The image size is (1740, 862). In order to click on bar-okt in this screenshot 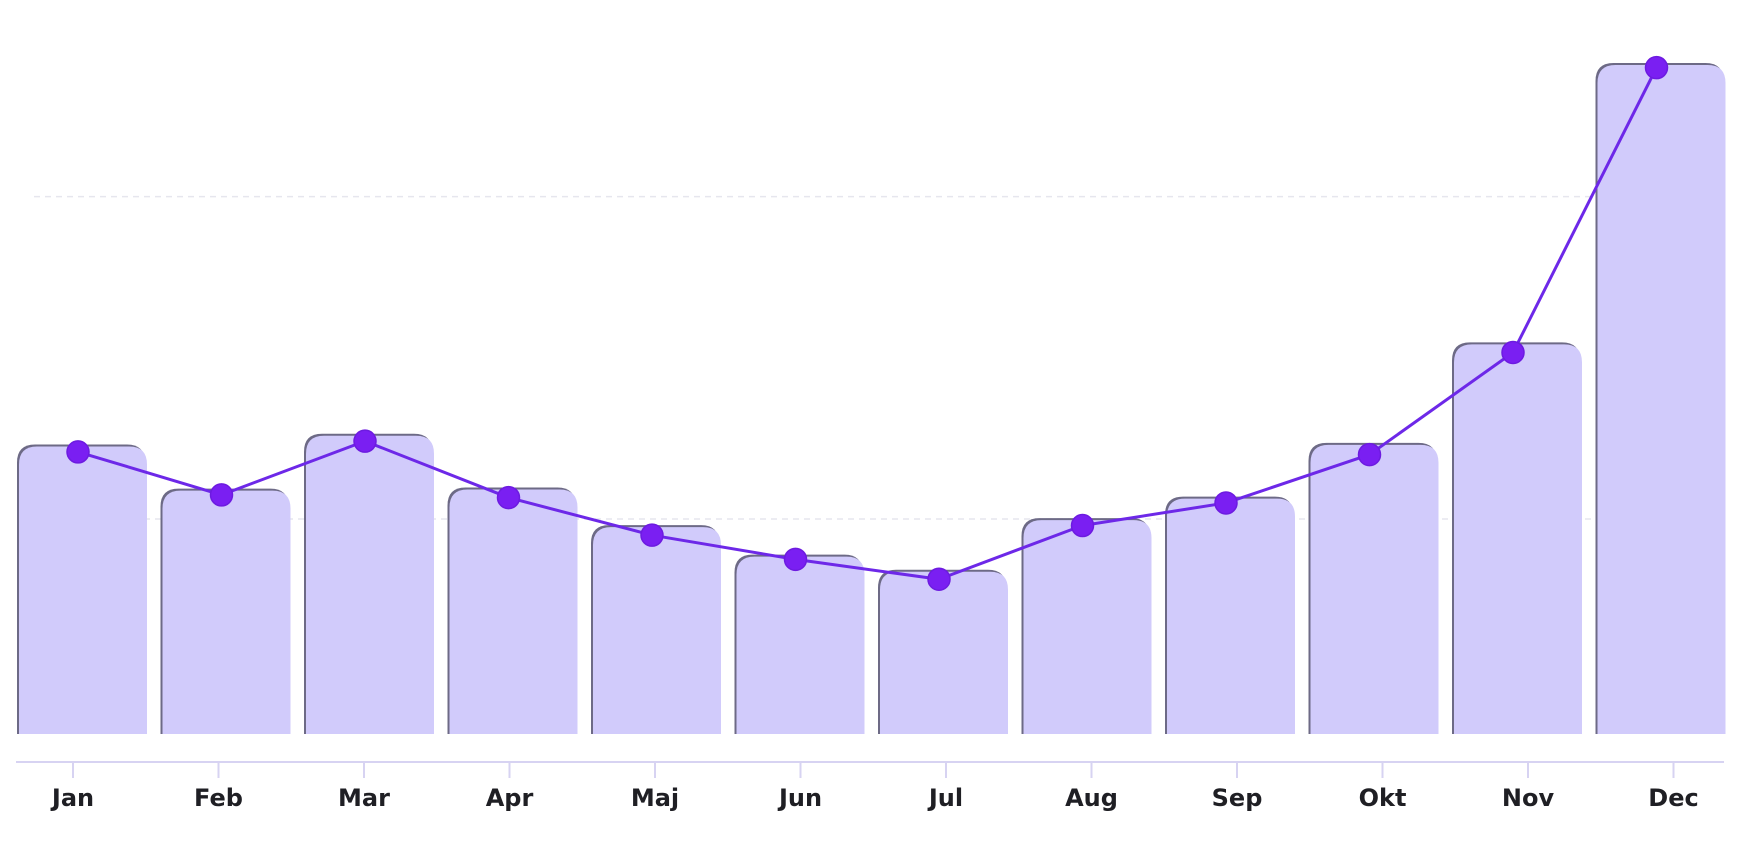, I will do `click(1374, 589)`.